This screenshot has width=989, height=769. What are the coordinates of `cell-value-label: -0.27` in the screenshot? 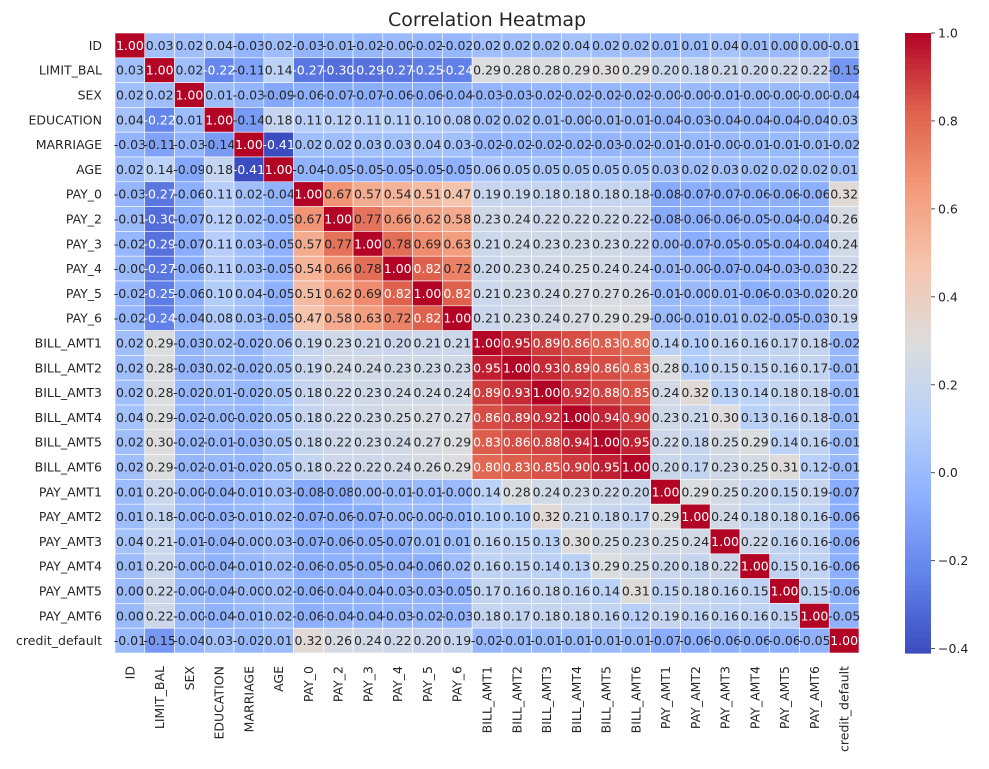 It's located at (159, 268).